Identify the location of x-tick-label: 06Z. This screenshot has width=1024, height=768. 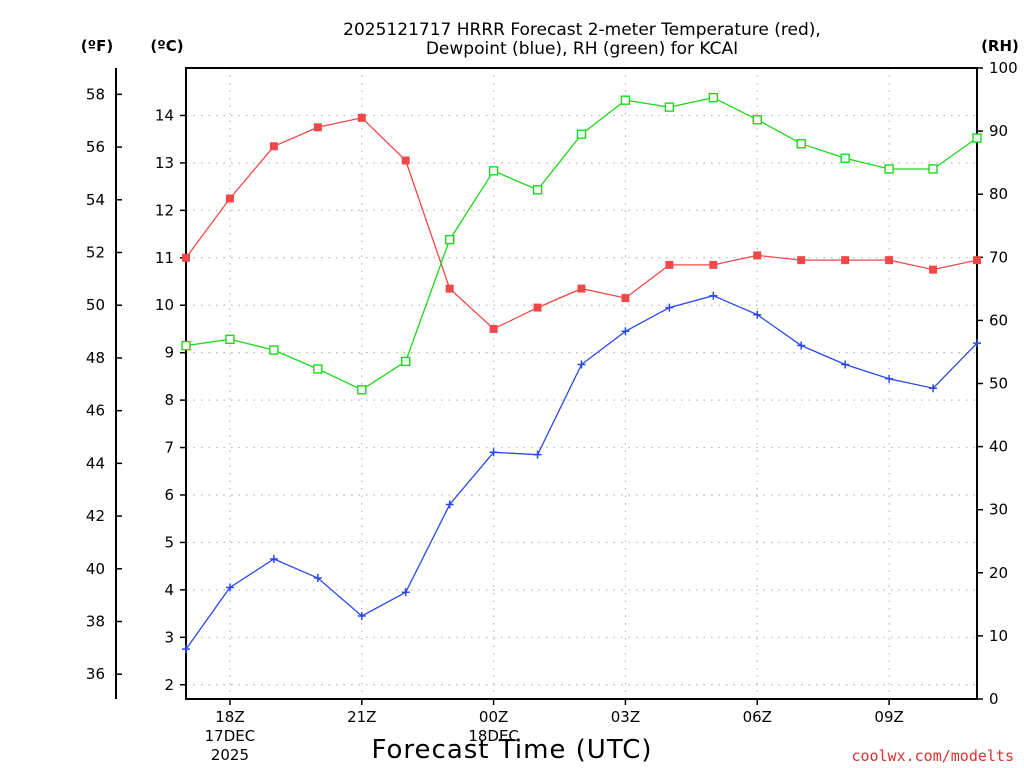
(757, 717).